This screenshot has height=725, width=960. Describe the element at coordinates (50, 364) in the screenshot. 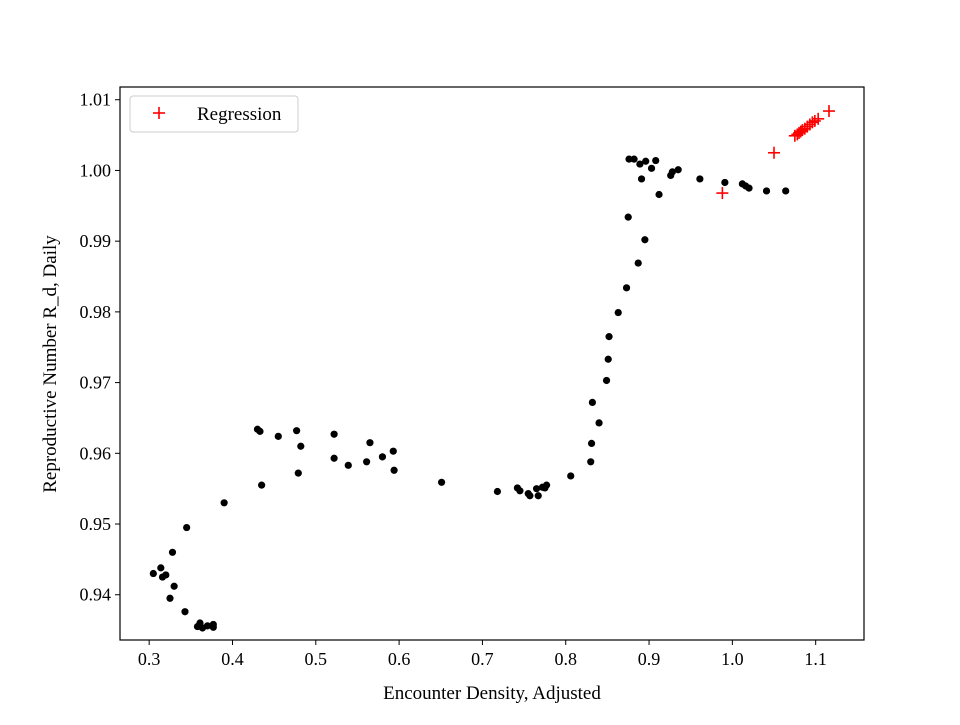

I see `y-axis-label: Reproductive Number R_d, Daily` at that location.